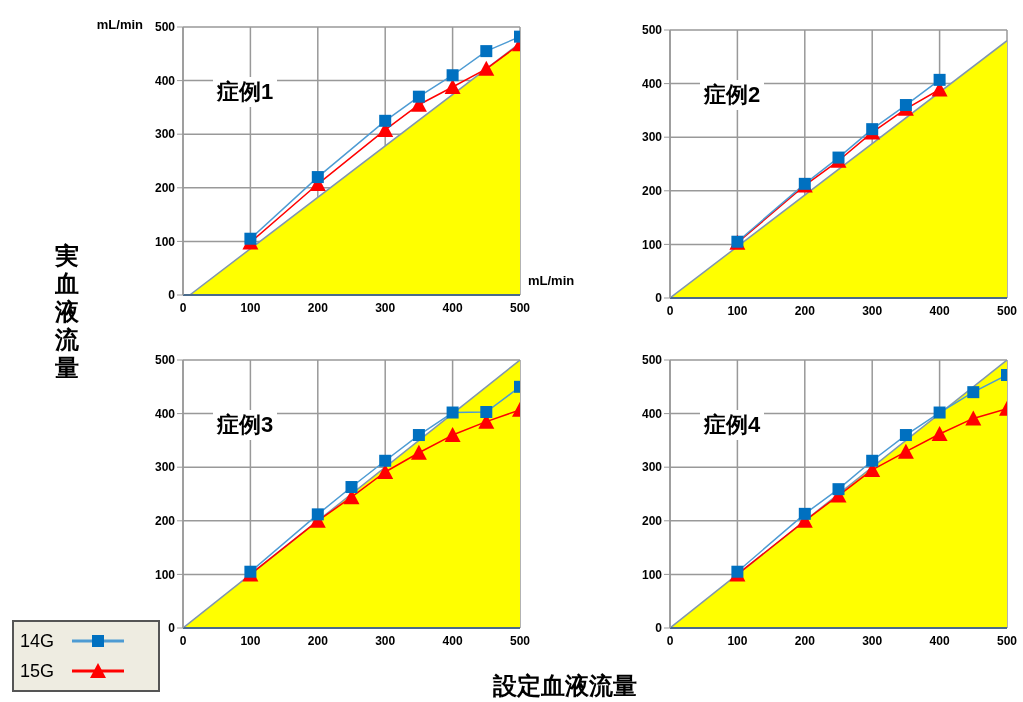  What do you see at coordinates (565, 686) in the screenshot?
I see `x-axis-title: 設定血液流量` at bounding box center [565, 686].